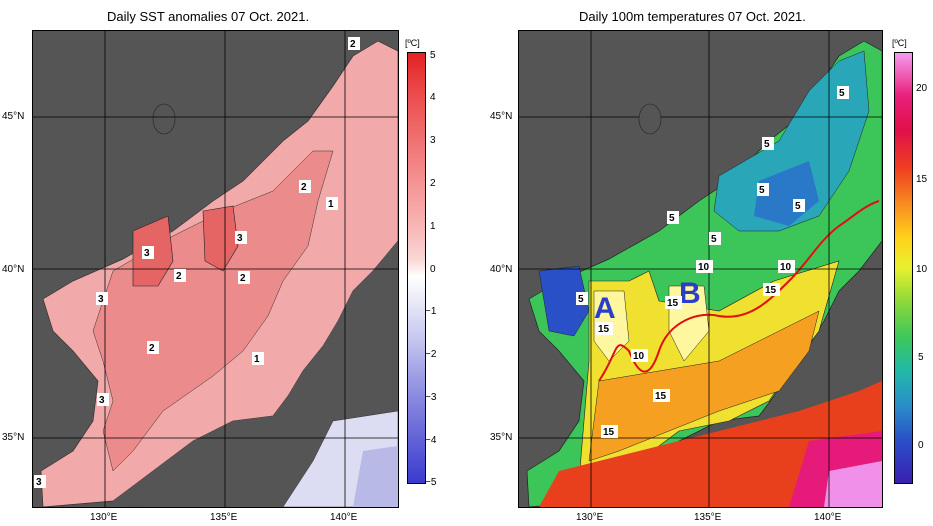 This screenshot has height=526, width=933. Describe the element at coordinates (433, 183) in the screenshot. I see `sst-colorbar-tick: 2` at that location.